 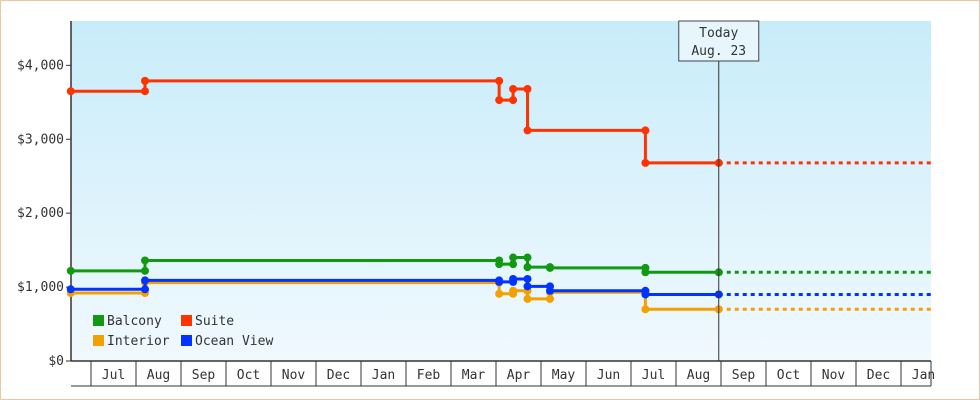 I want to click on x-tick-label: Mar, so click(x=474, y=375).